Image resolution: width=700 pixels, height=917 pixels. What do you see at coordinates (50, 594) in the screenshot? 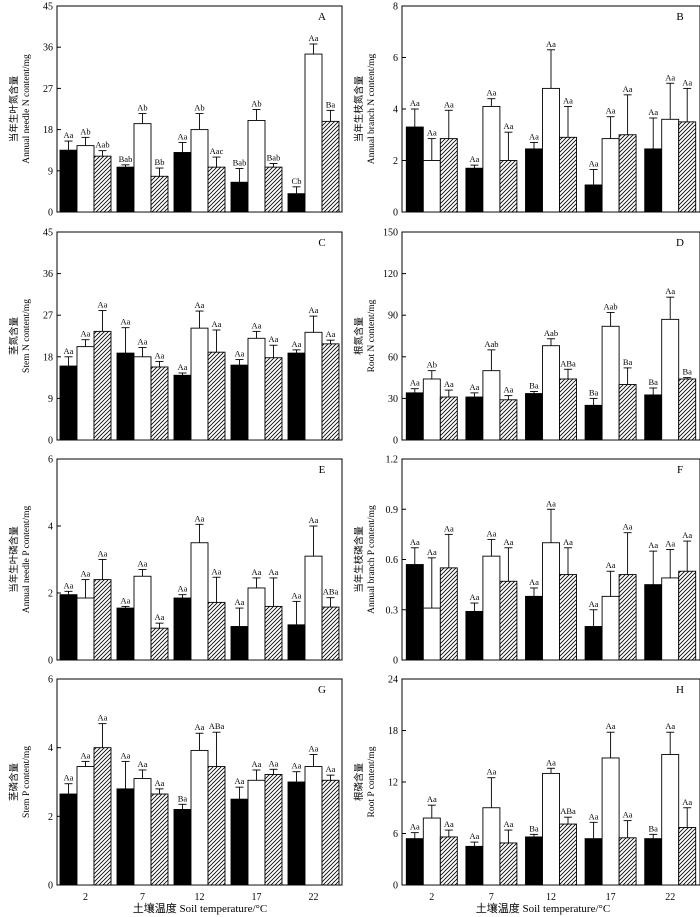
I see `y-tick-label: 2` at bounding box center [50, 594].